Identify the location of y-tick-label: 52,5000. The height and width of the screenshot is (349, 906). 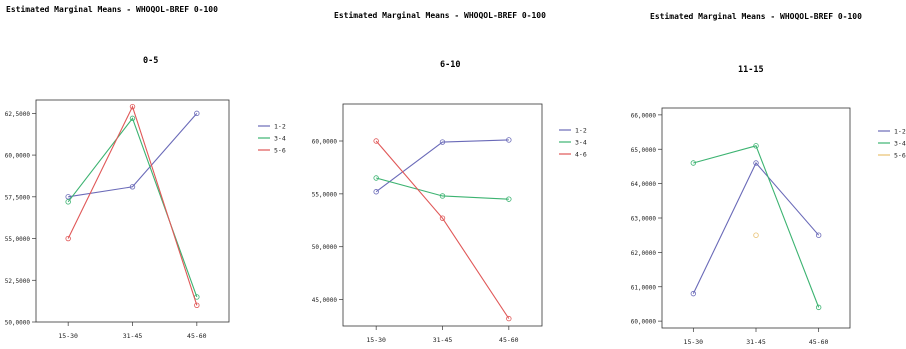
(18, 281).